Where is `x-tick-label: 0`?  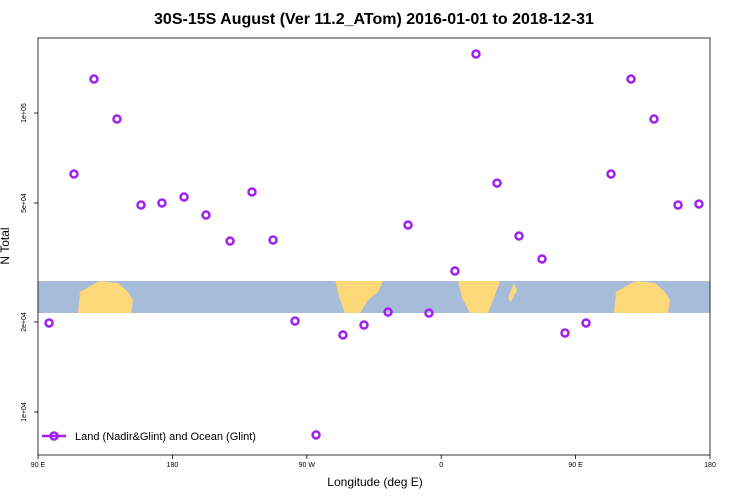 x-tick-label: 0 is located at coordinates (441, 465).